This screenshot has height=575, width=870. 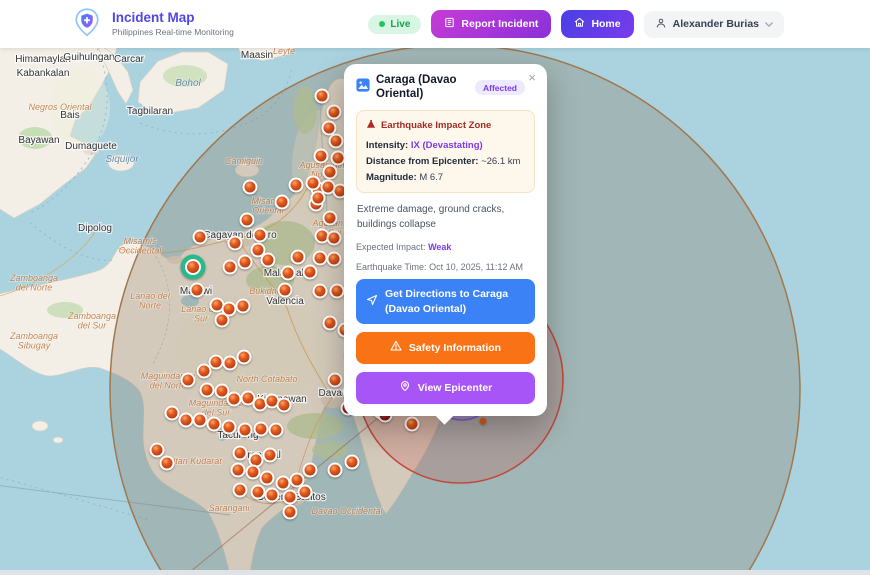 I want to click on earthquake-time-value: Oct 10, 2025, 11:12 AM, so click(x=476, y=267).